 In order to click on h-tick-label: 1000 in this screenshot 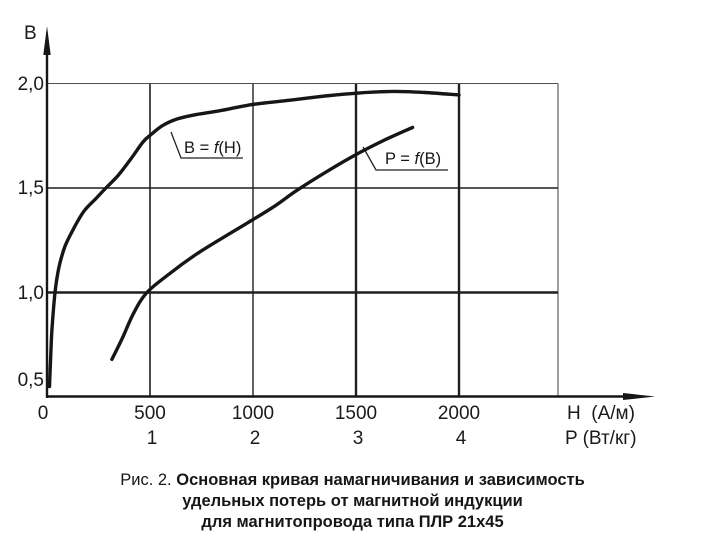, I will do `click(253, 413)`.